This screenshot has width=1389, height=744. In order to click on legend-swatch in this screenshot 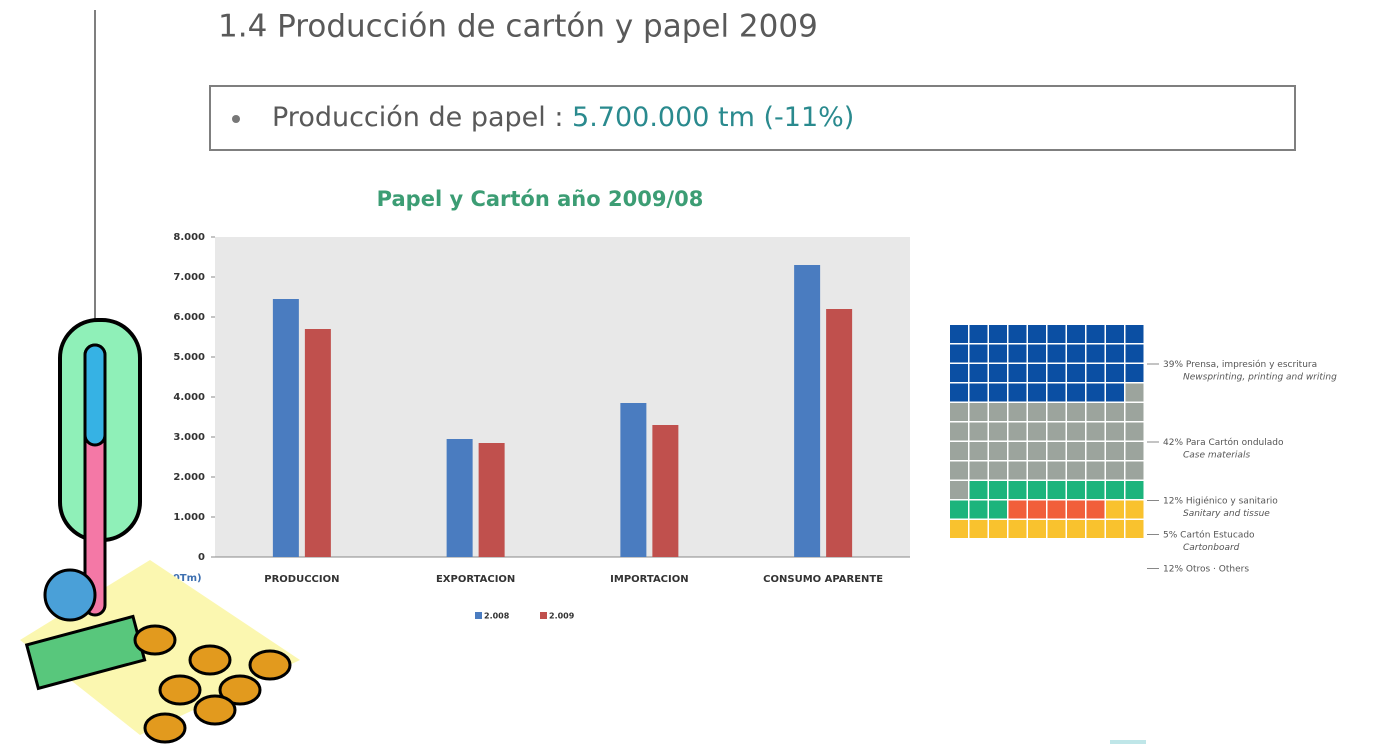, I will do `click(543, 615)`.